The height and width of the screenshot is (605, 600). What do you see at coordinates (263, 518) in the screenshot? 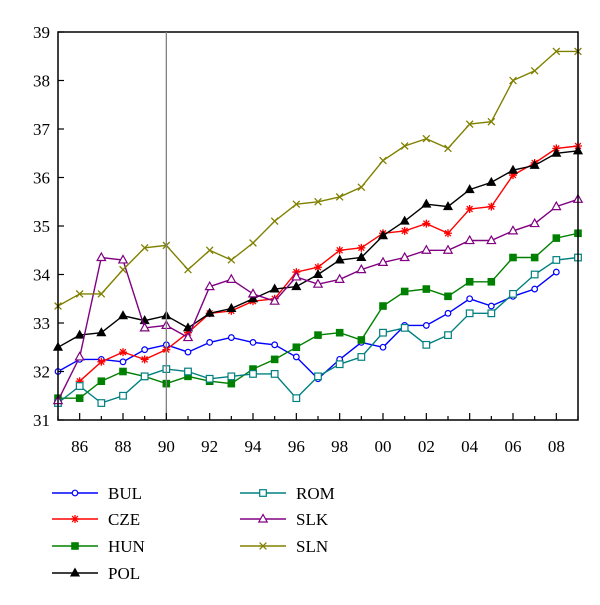
I see `legend-marker-slk` at bounding box center [263, 518].